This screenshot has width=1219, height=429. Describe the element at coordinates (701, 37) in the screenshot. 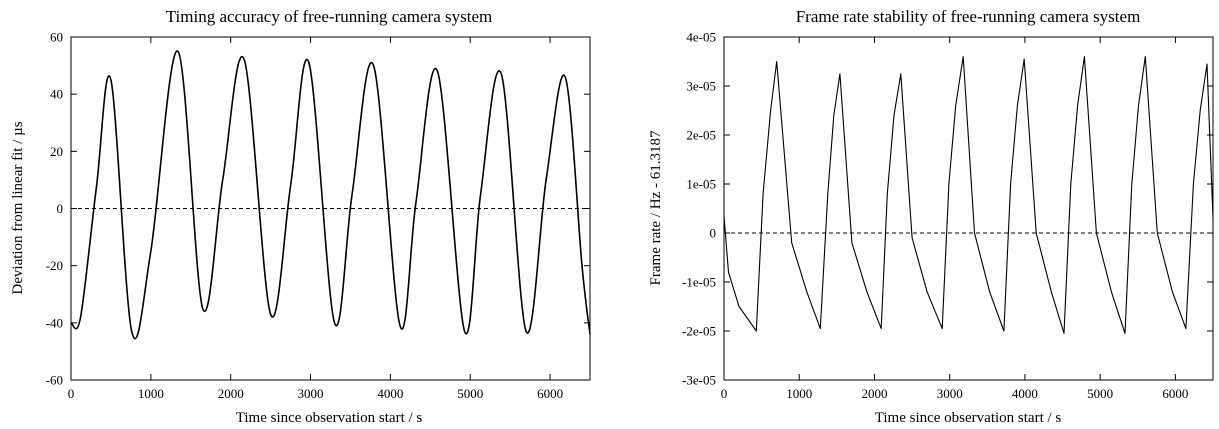

I see `chart-2-ytick-label: 4e-05` at that location.